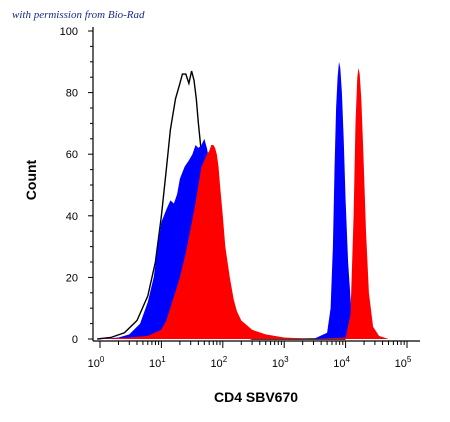 This screenshot has width=450, height=422. What do you see at coordinates (409, 359) in the screenshot?
I see `x-tick-exponent: 5` at bounding box center [409, 359].